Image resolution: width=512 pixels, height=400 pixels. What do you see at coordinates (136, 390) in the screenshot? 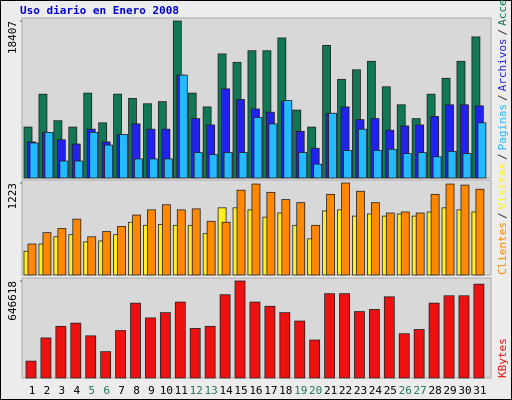
I see `x-tick-label: 8` at bounding box center [136, 390].